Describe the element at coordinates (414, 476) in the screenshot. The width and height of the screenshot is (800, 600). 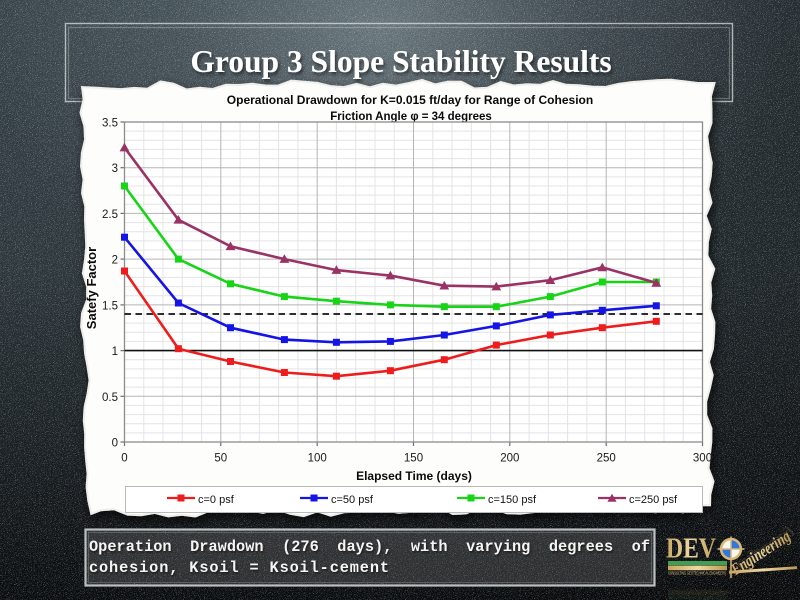
I see `svg-text: Elapsed Time (days)` at that location.